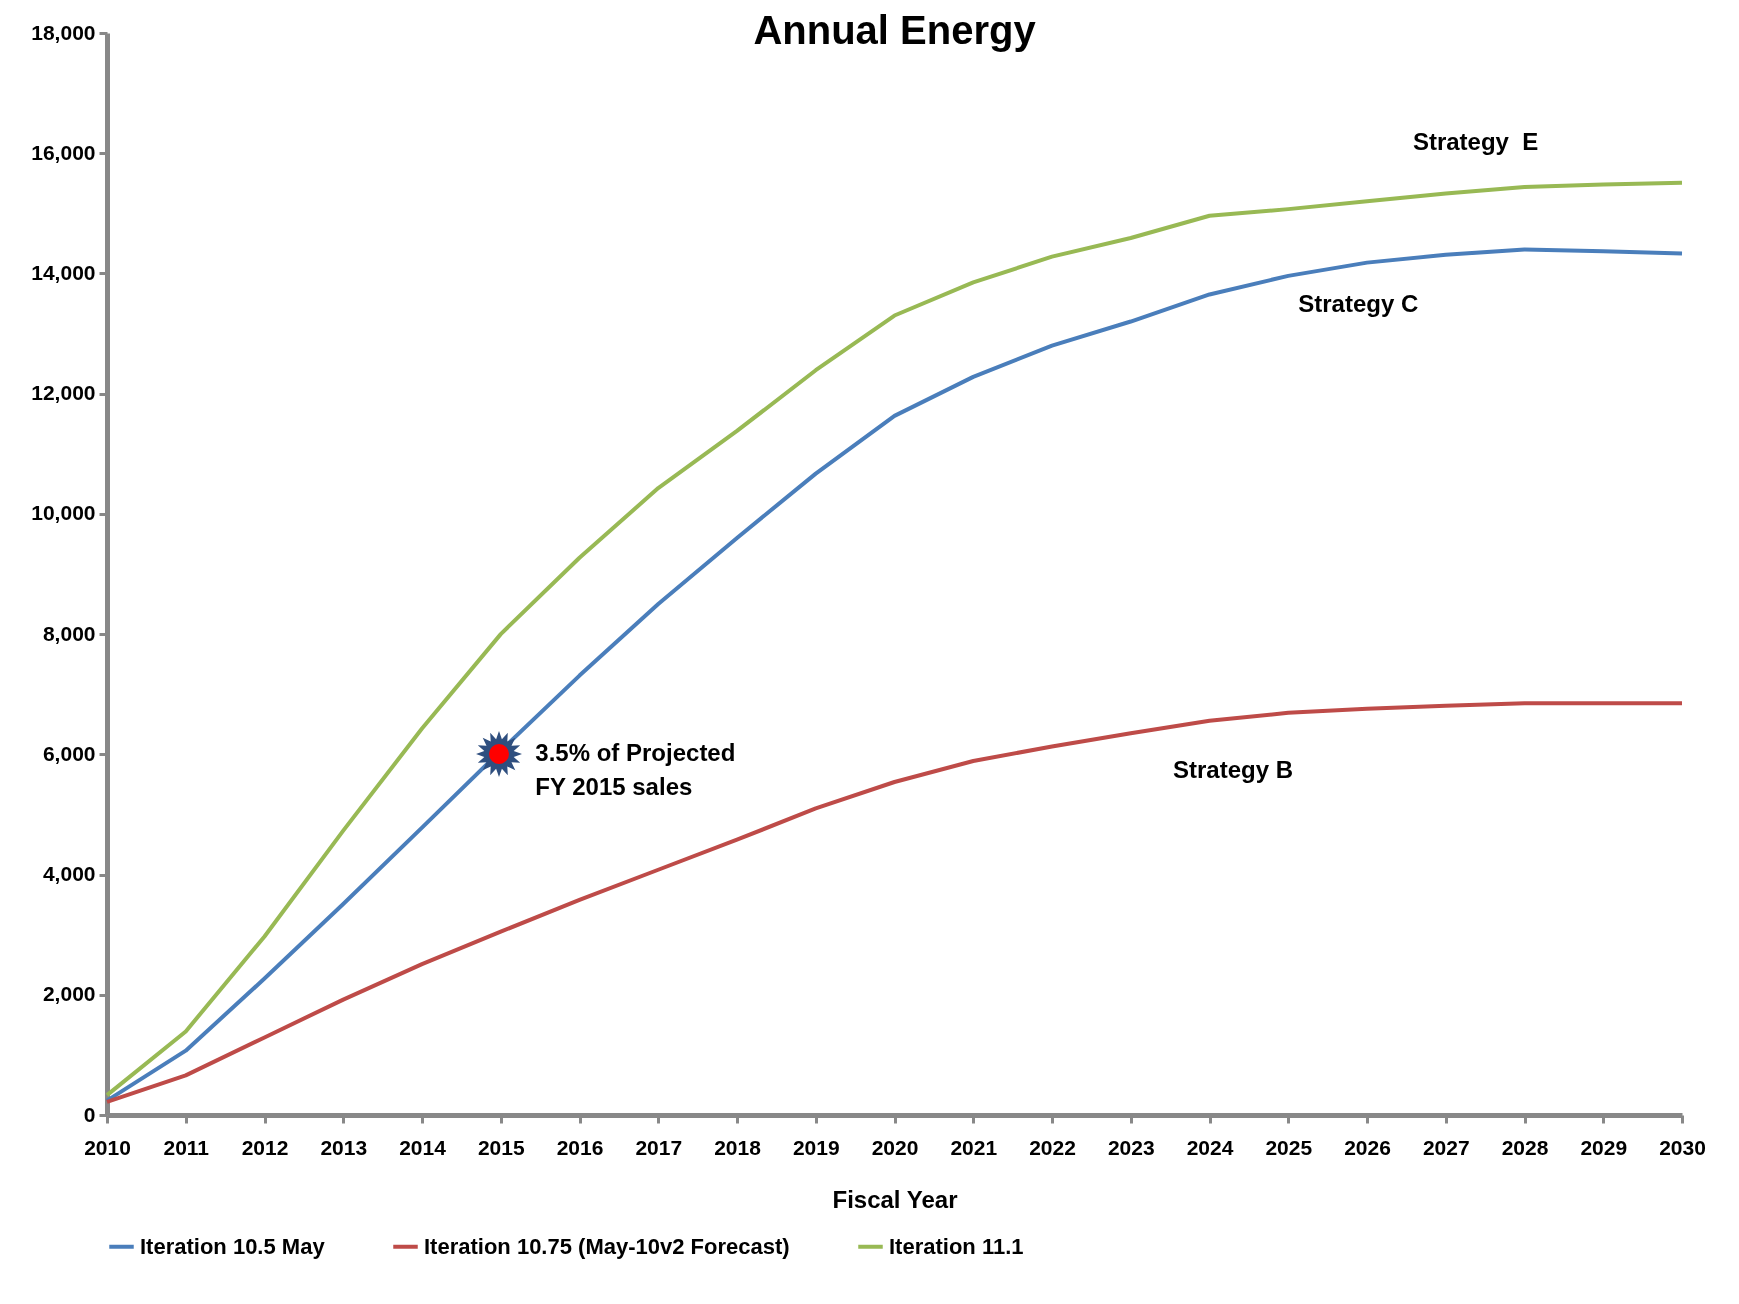 The width and height of the screenshot is (1739, 1304). What do you see at coordinates (1210, 1147) in the screenshot?
I see `x-tick-label: 2024` at bounding box center [1210, 1147].